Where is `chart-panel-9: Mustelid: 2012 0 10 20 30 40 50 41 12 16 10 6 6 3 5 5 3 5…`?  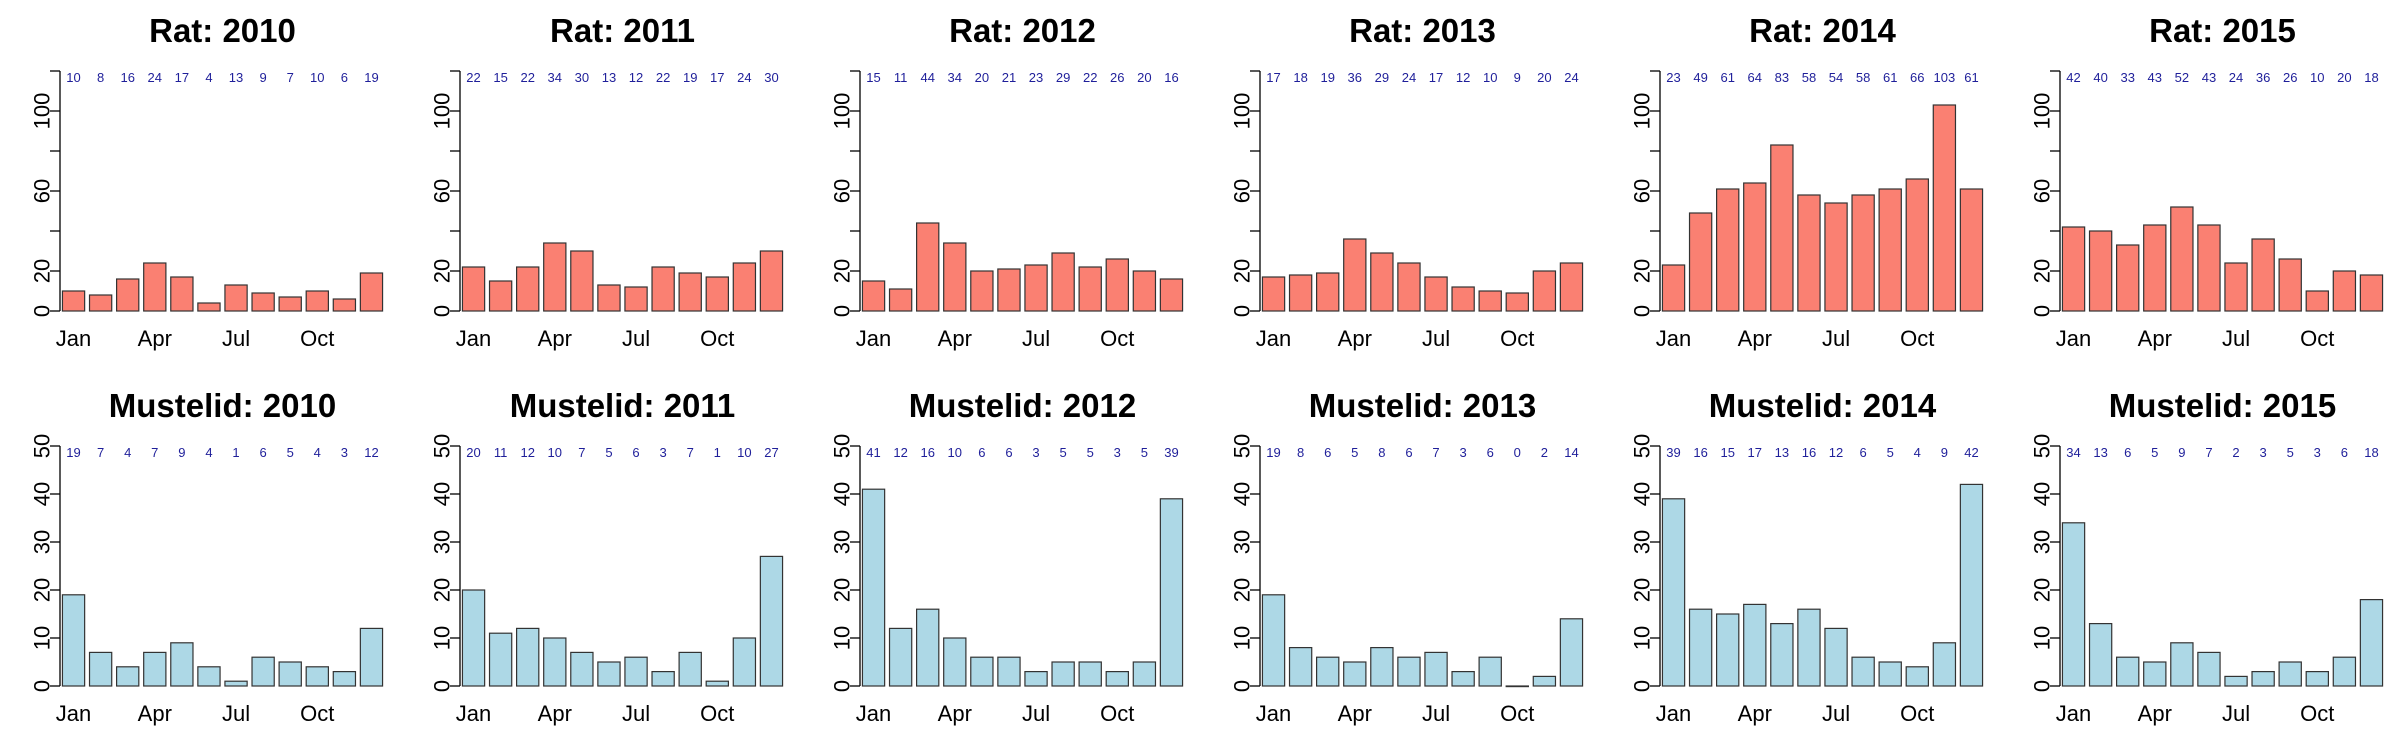
chart-panel-9: Mustelid: 2012 0 10 20 30 40 50 41 12 16 10 6 6 3 5 5 3 5… is located at coordinates (1007, 556).